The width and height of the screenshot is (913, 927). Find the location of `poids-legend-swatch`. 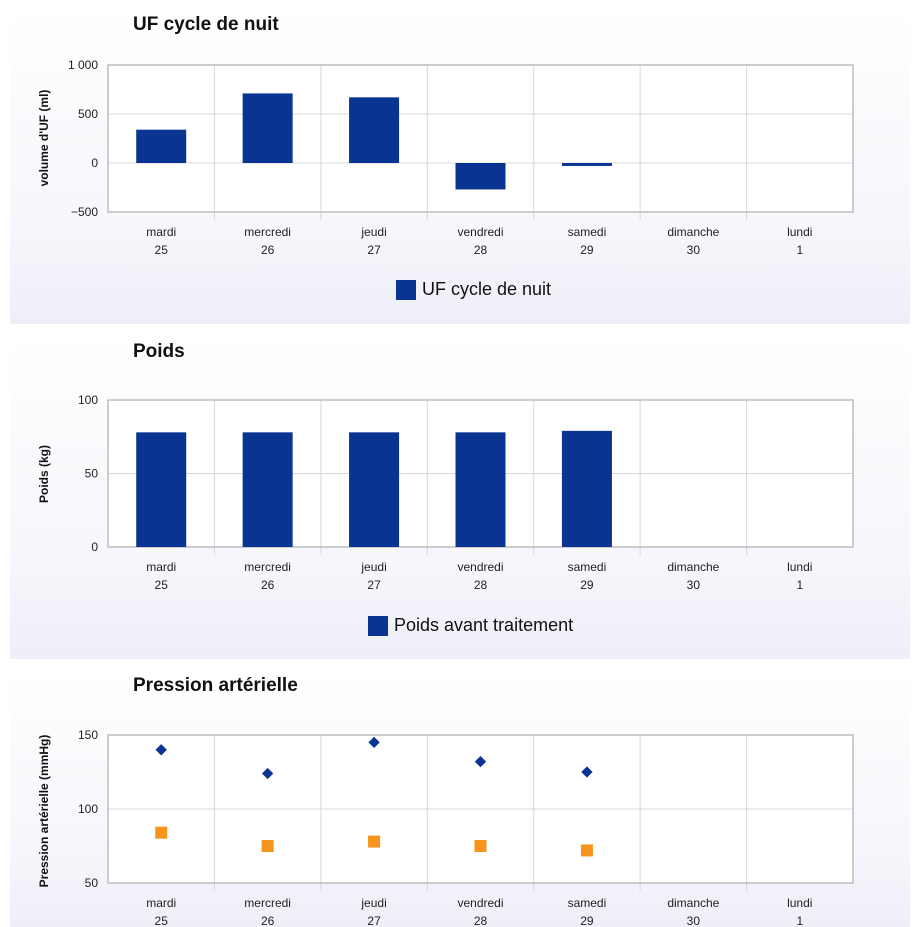

poids-legend-swatch is located at coordinates (378, 625).